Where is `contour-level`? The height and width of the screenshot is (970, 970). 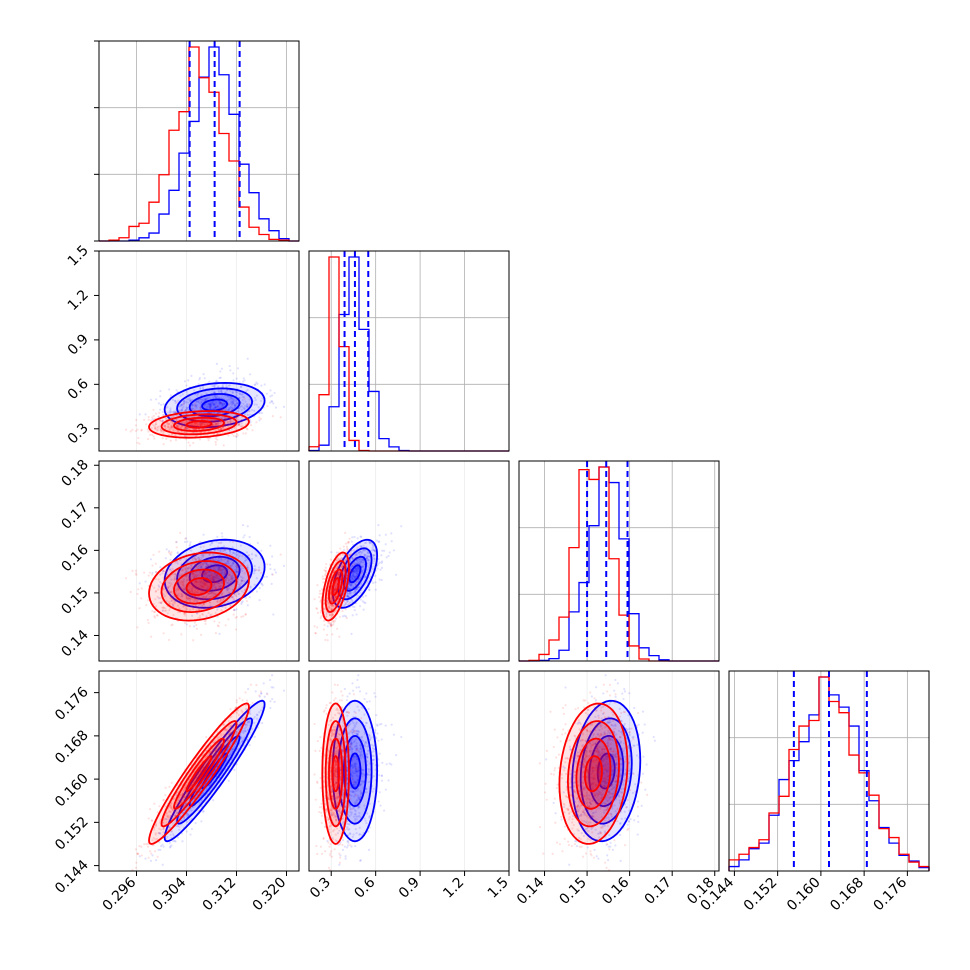
contour-level is located at coordinates (199, 424).